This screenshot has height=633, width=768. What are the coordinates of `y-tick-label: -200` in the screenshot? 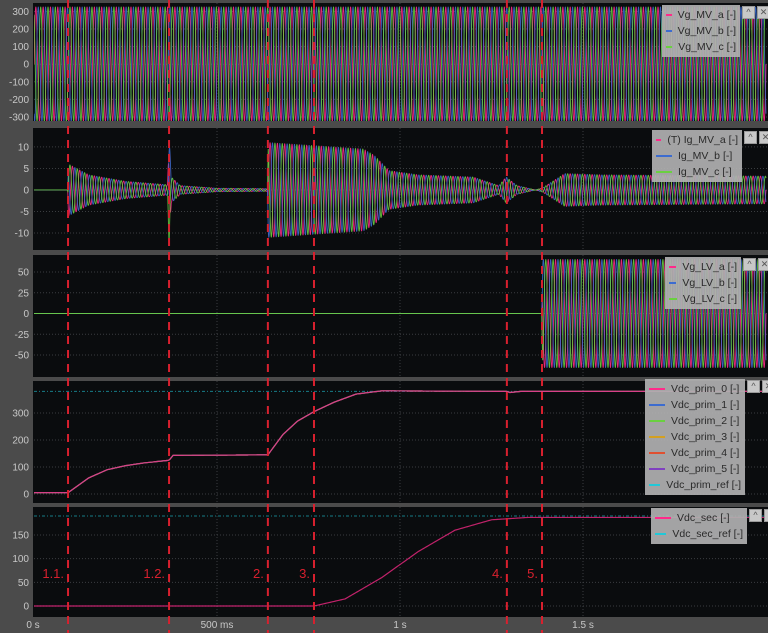 It's located at (19, 100).